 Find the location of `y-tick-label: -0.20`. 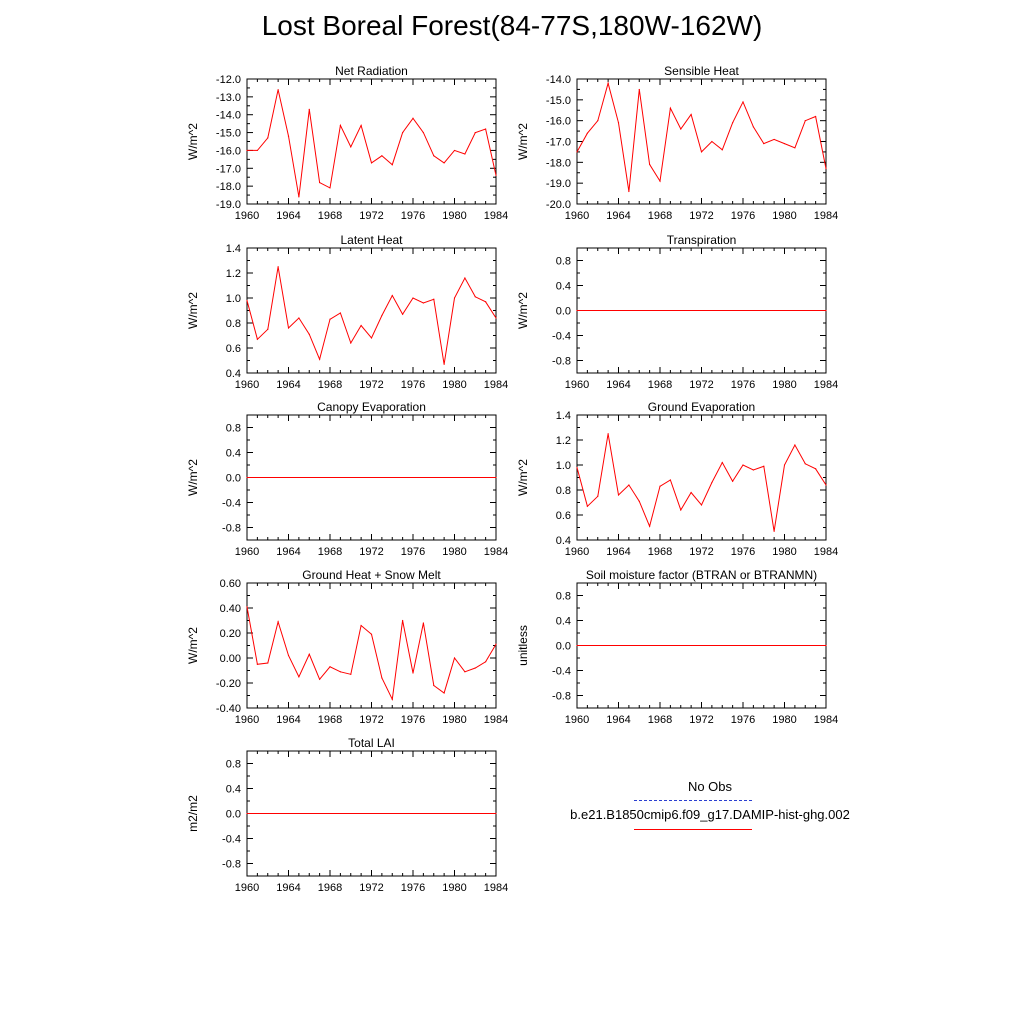

y-tick-label: -0.20 is located at coordinates (228, 684).